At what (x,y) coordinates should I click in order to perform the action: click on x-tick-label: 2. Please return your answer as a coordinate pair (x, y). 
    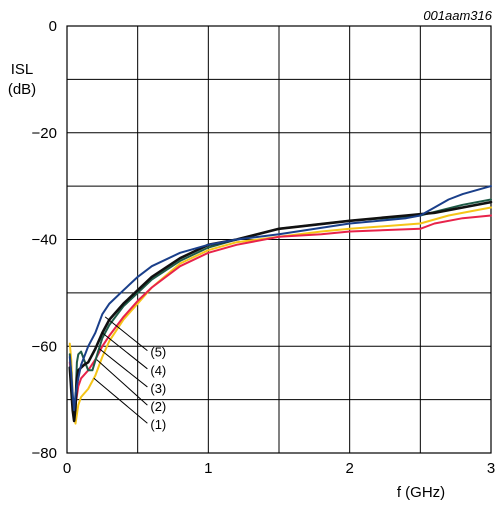
    Looking at the image, I should click on (349, 468).